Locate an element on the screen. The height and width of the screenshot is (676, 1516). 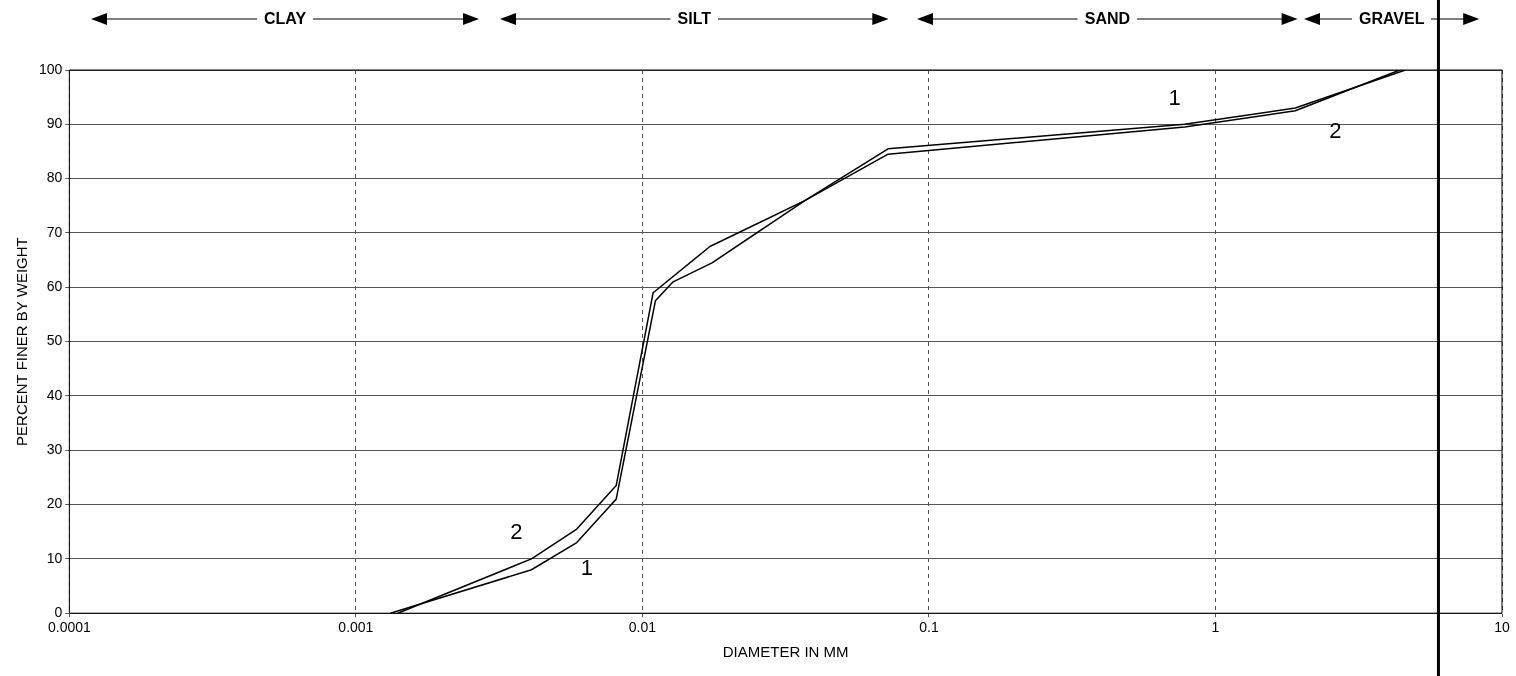
text: SAND is located at coordinates (1107, 19).